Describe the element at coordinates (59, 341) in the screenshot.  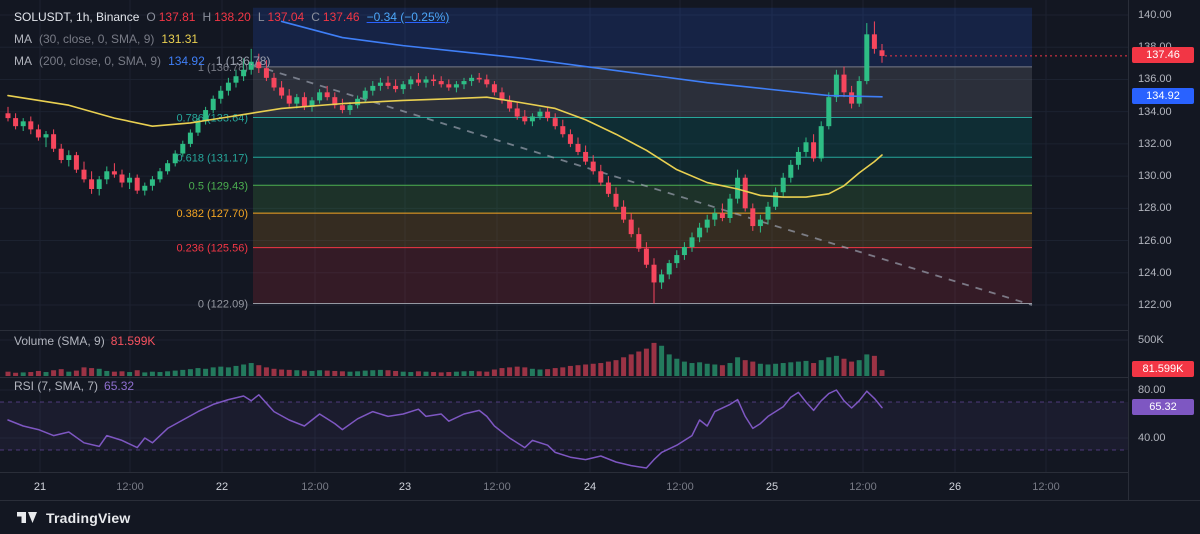
I see `volume-label: Volume (SMA, 9)` at that location.